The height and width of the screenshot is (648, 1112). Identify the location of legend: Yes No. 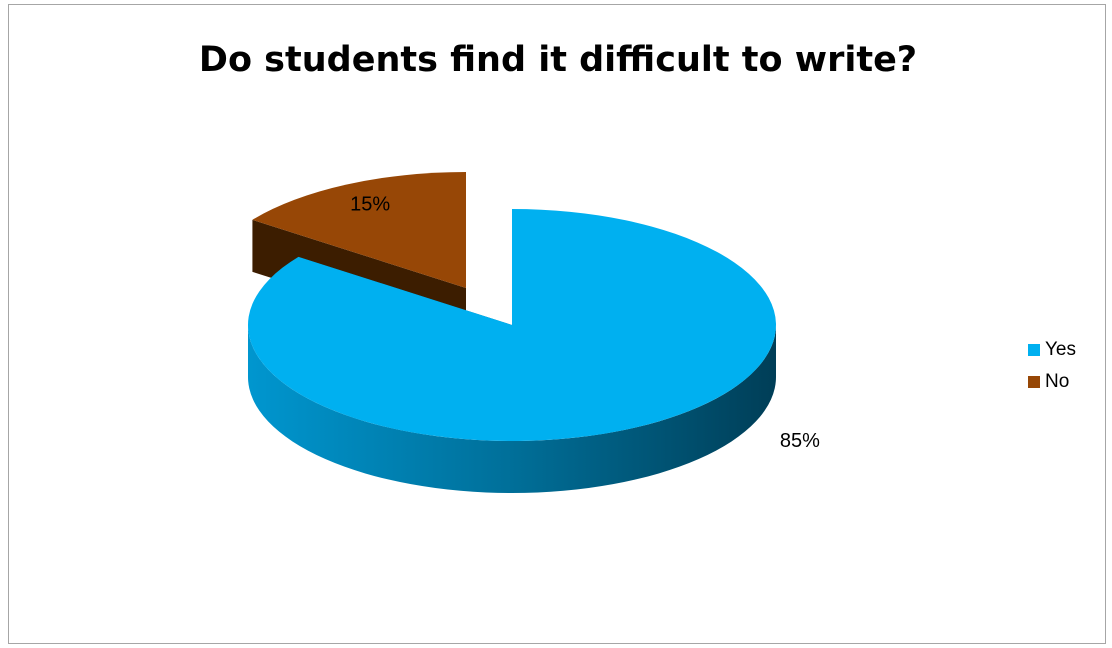
(1052, 369).